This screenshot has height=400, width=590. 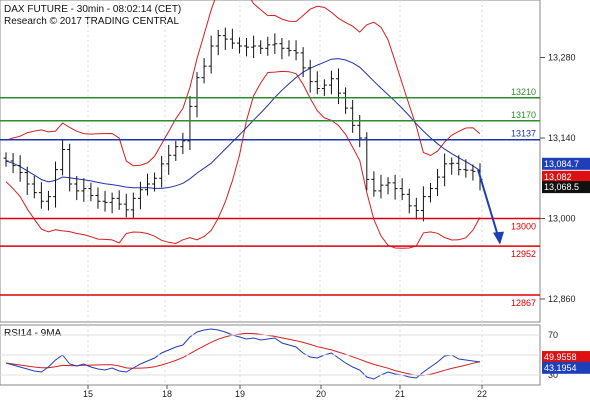 What do you see at coordinates (489, 206) in the screenshot?
I see `arrow-shaft` at bounding box center [489, 206].